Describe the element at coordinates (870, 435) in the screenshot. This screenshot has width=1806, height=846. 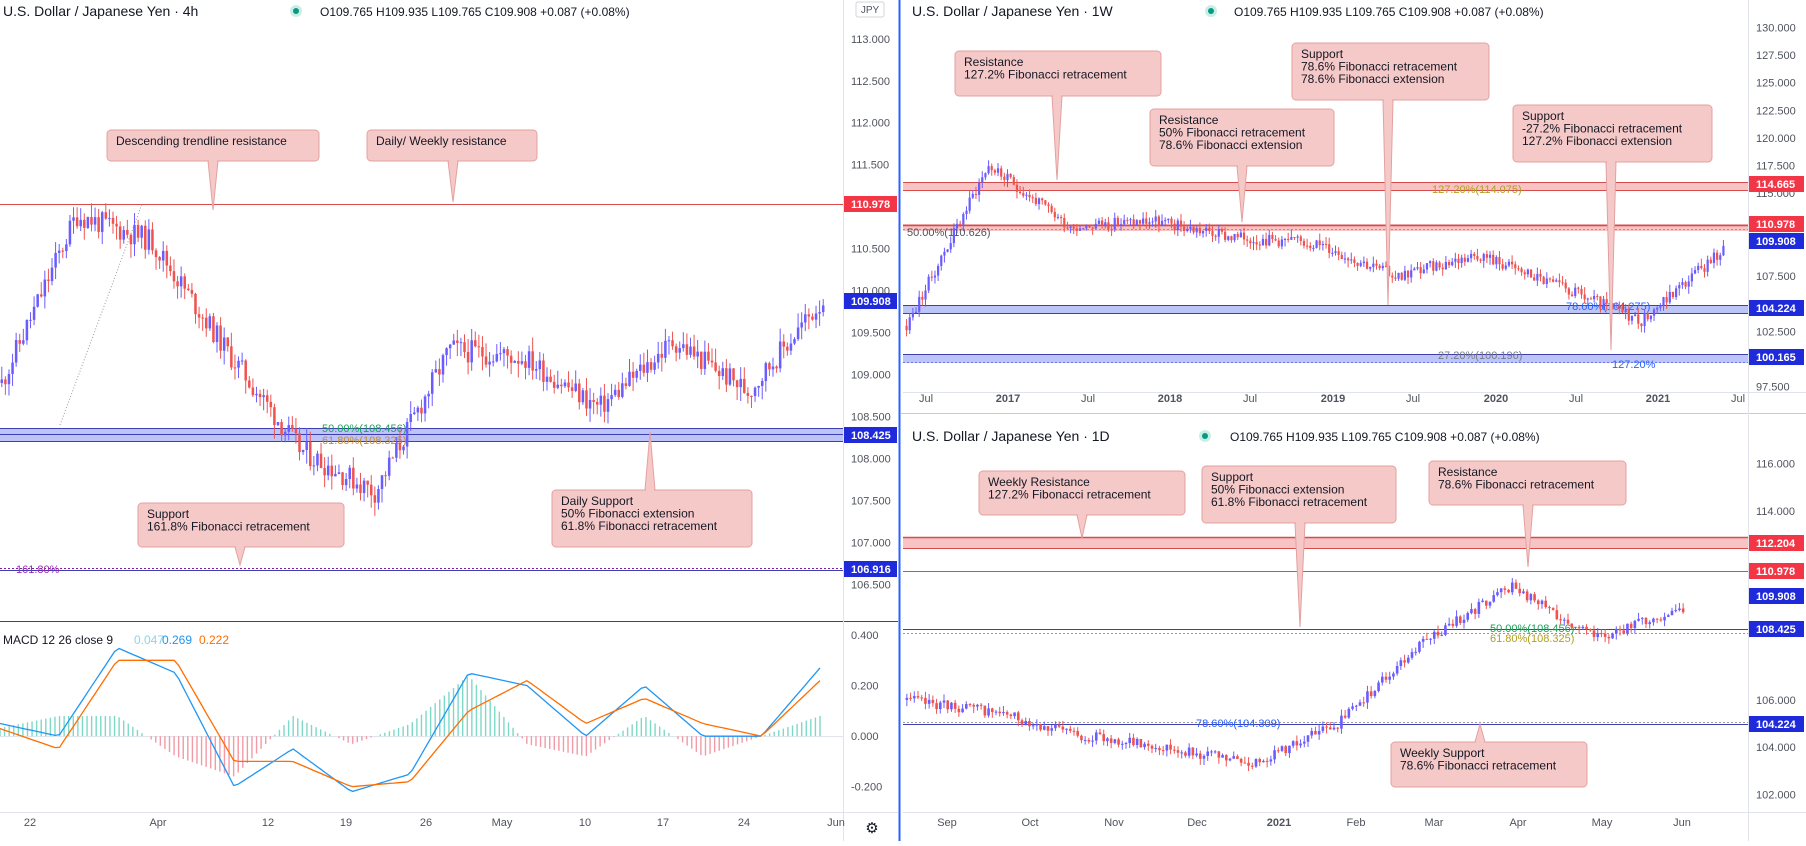
I see `price-badge-h4: 108.425` at that location.